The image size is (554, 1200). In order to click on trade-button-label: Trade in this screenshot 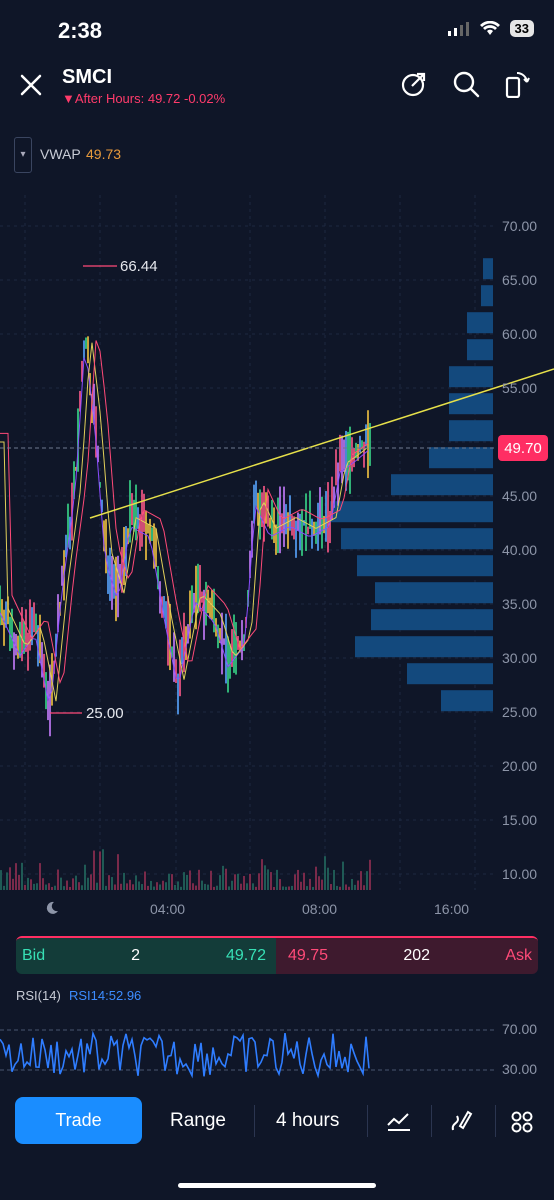, I will do `click(78, 1120)`.